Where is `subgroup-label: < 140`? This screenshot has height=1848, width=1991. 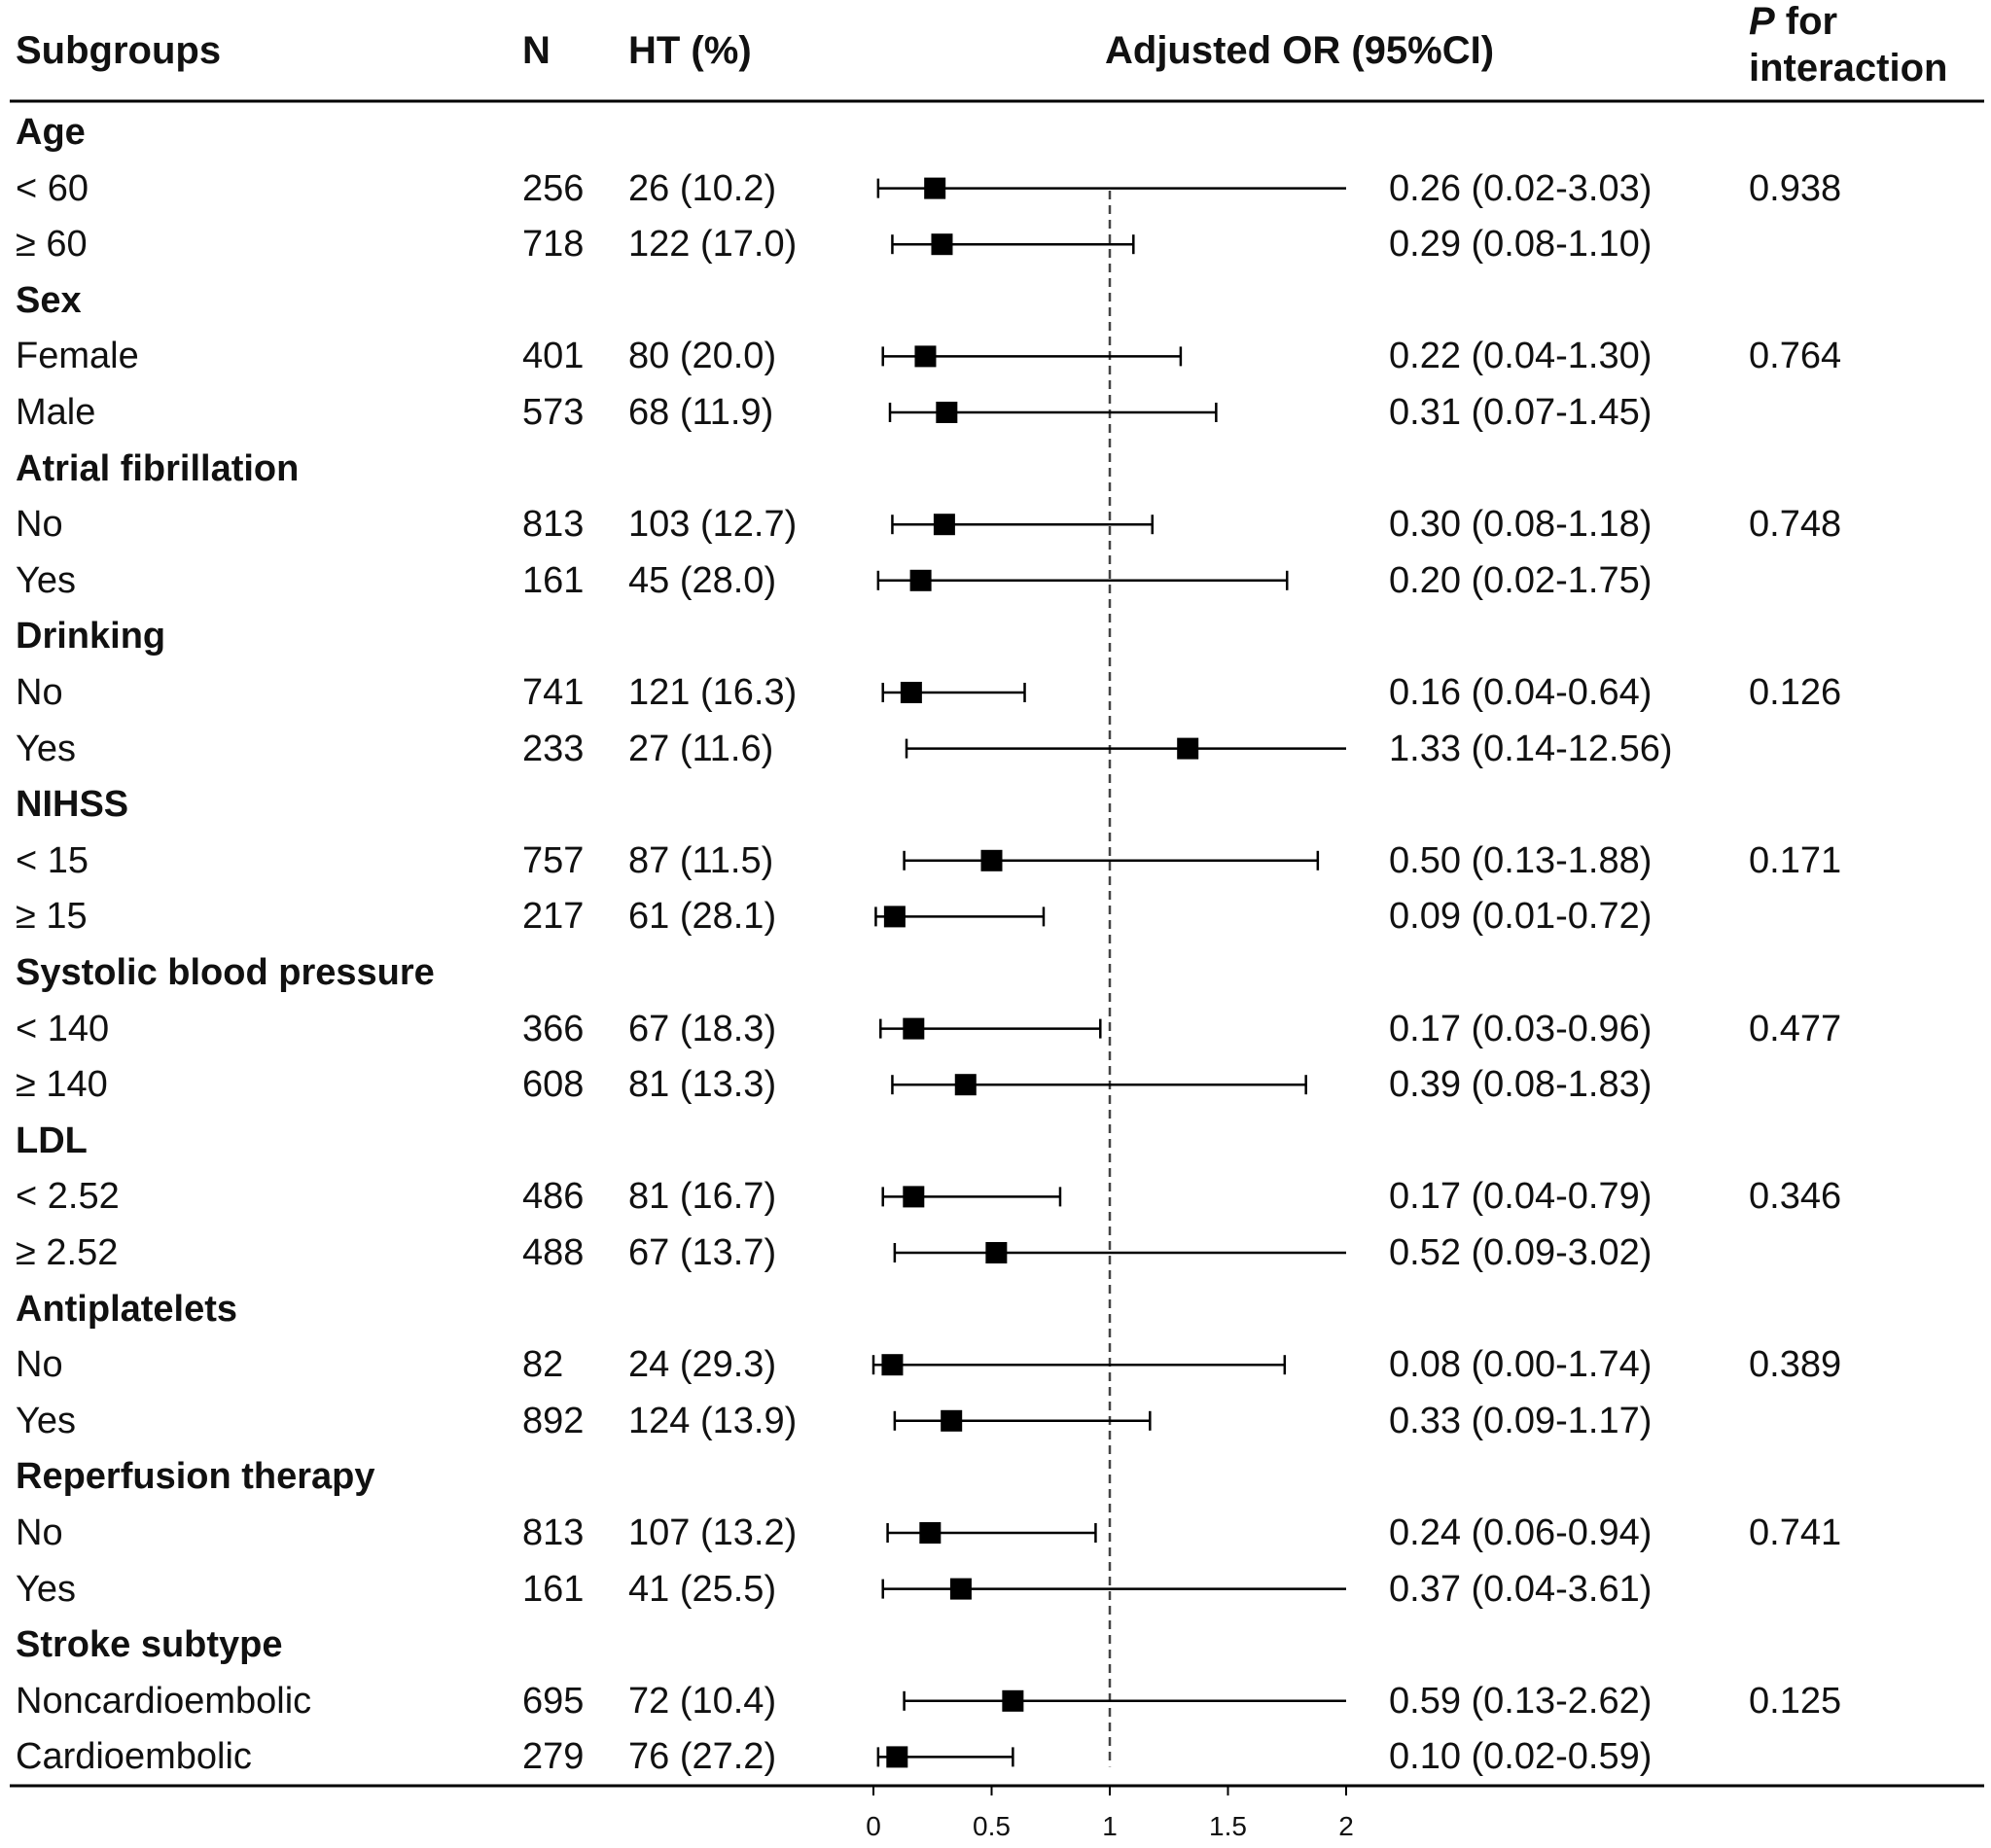
subgroup-label: < 140 is located at coordinates (63, 1029).